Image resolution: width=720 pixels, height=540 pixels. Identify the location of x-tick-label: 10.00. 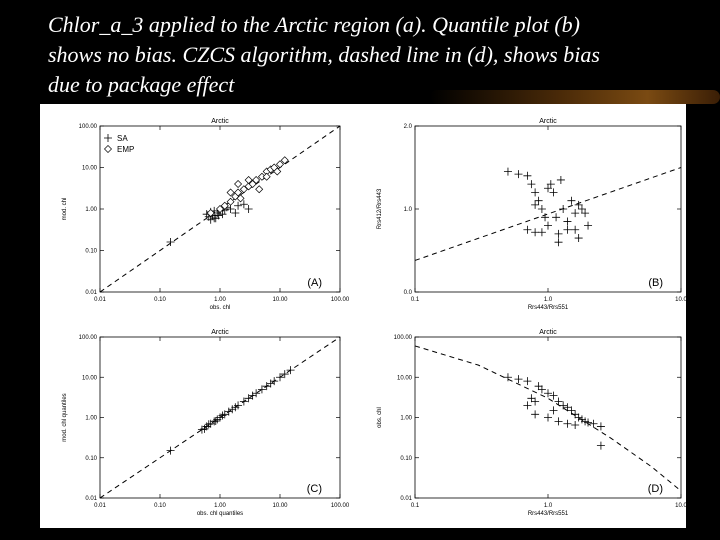
(280, 506).